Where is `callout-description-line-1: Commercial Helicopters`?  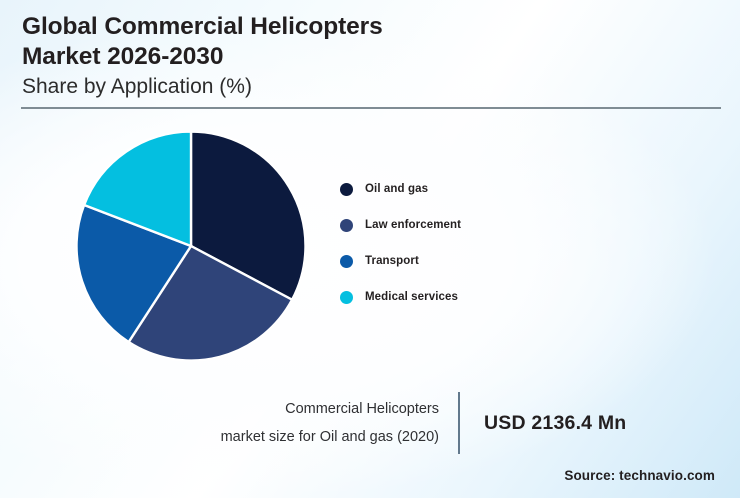
callout-description-line-1: Commercial Helicopters is located at coordinates (362, 408).